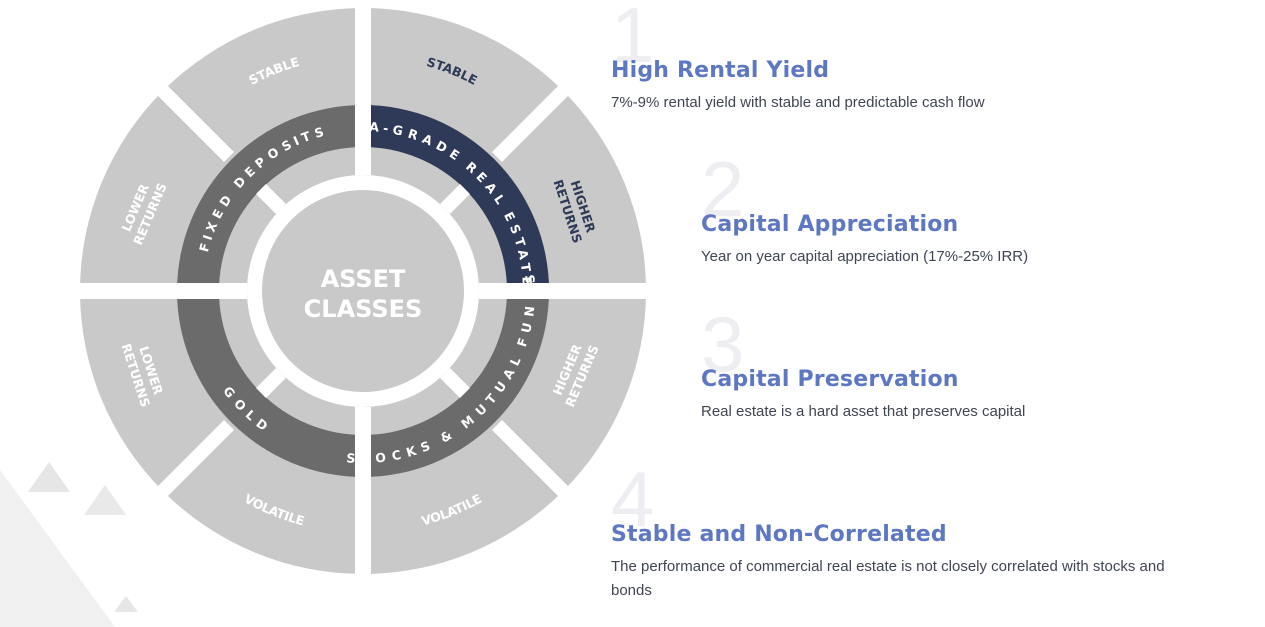  Describe the element at coordinates (633, 499) in the screenshot. I see `feature-number: 4` at that location.